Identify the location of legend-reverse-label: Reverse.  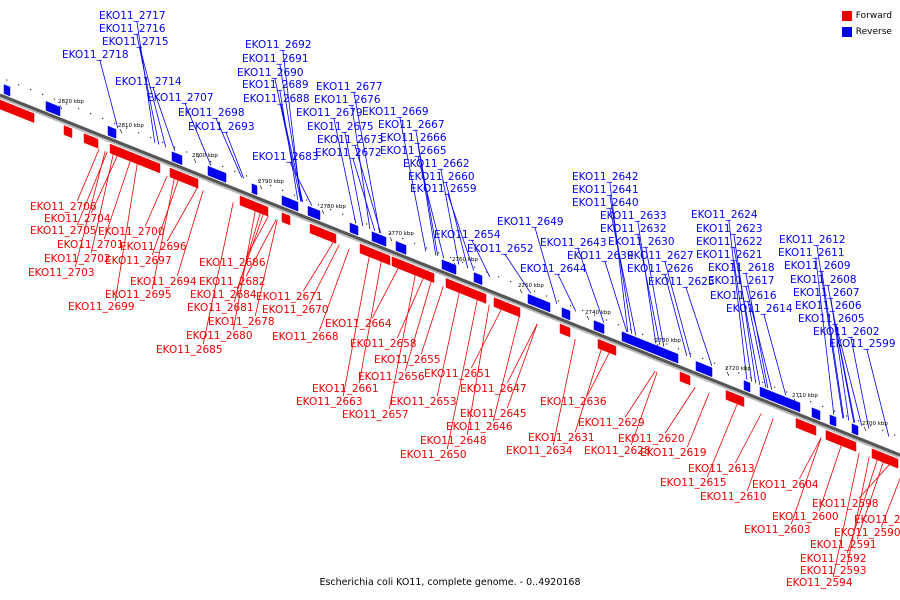
(873, 32).